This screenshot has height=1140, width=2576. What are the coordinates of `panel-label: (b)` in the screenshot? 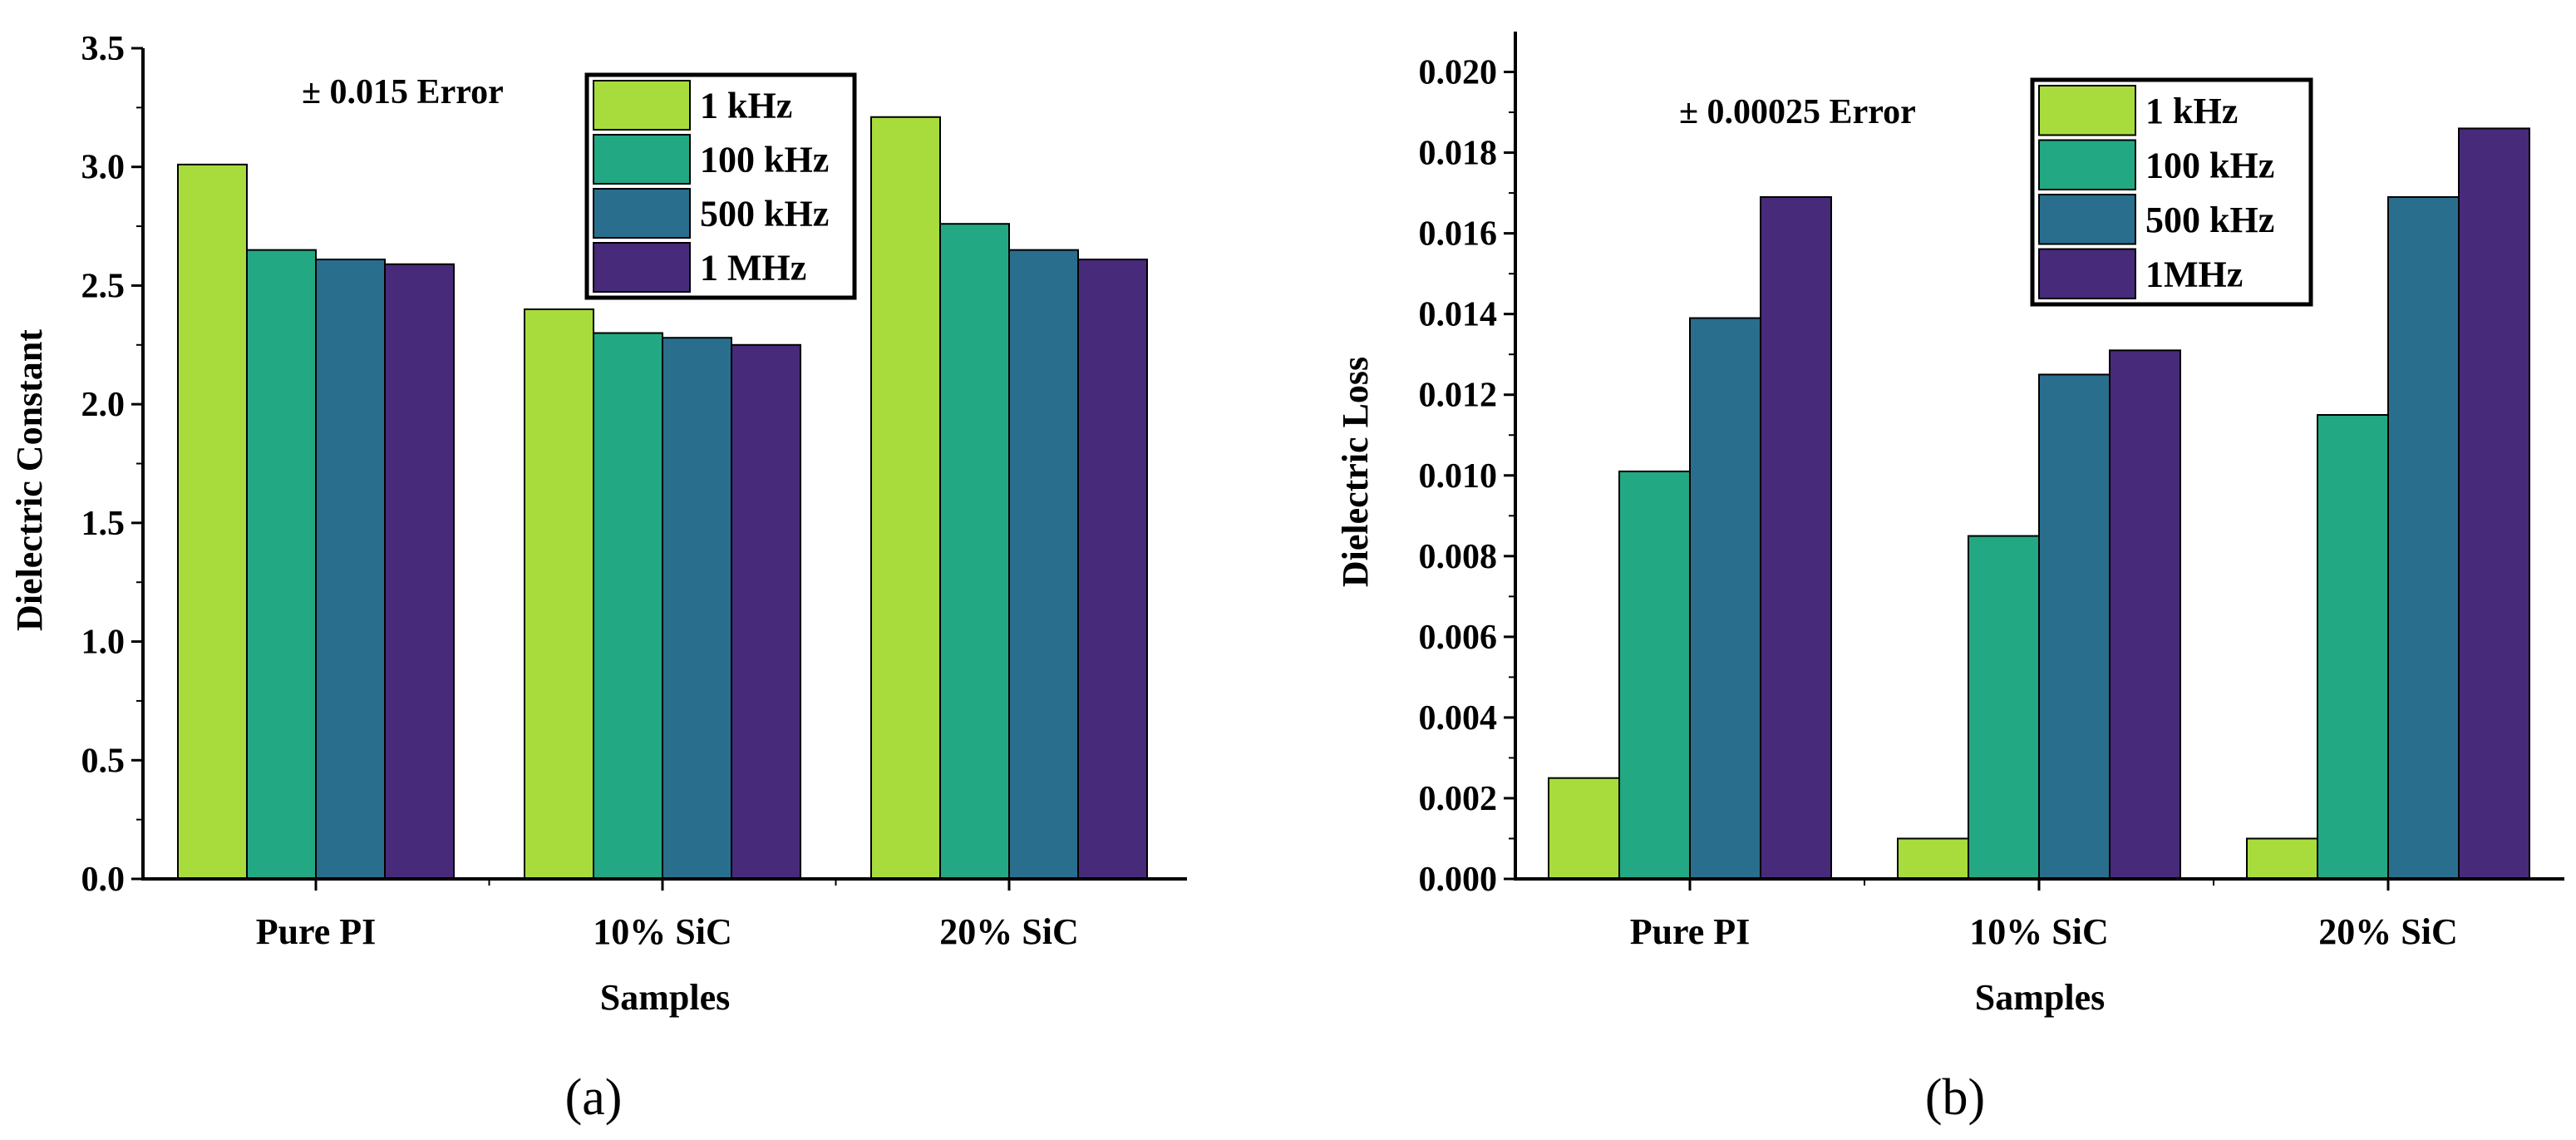 It's located at (1955, 1097).